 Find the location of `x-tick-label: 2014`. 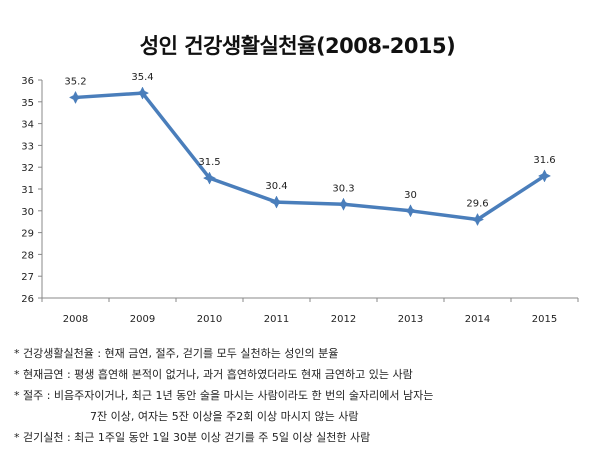

x-tick-label: 2014 is located at coordinates (477, 319).